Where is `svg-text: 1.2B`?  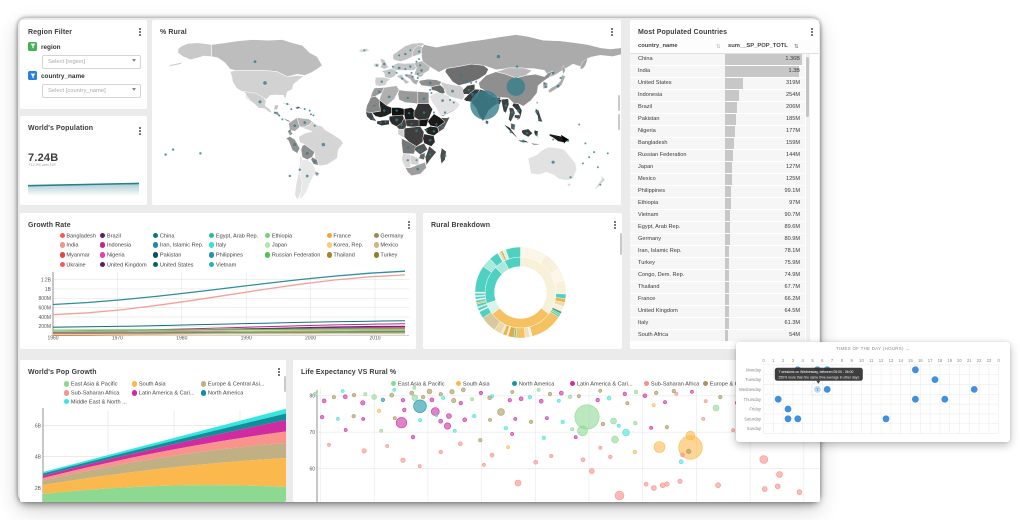 svg-text: 1.2B is located at coordinates (46, 280).